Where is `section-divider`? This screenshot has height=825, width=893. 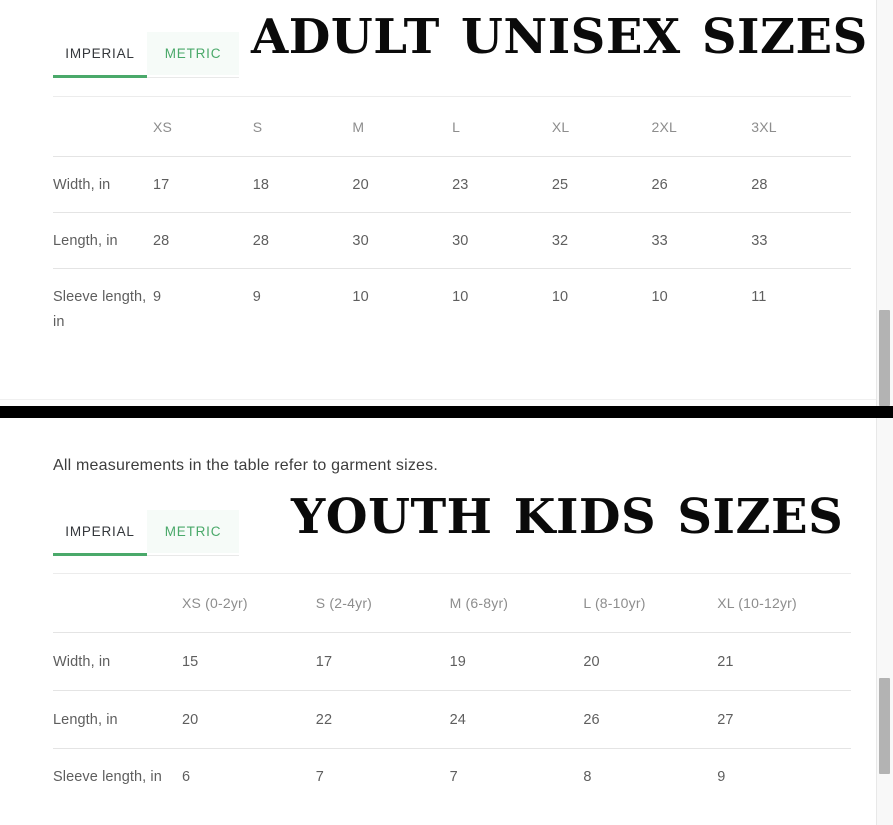
section-divider is located at coordinates (446, 412).